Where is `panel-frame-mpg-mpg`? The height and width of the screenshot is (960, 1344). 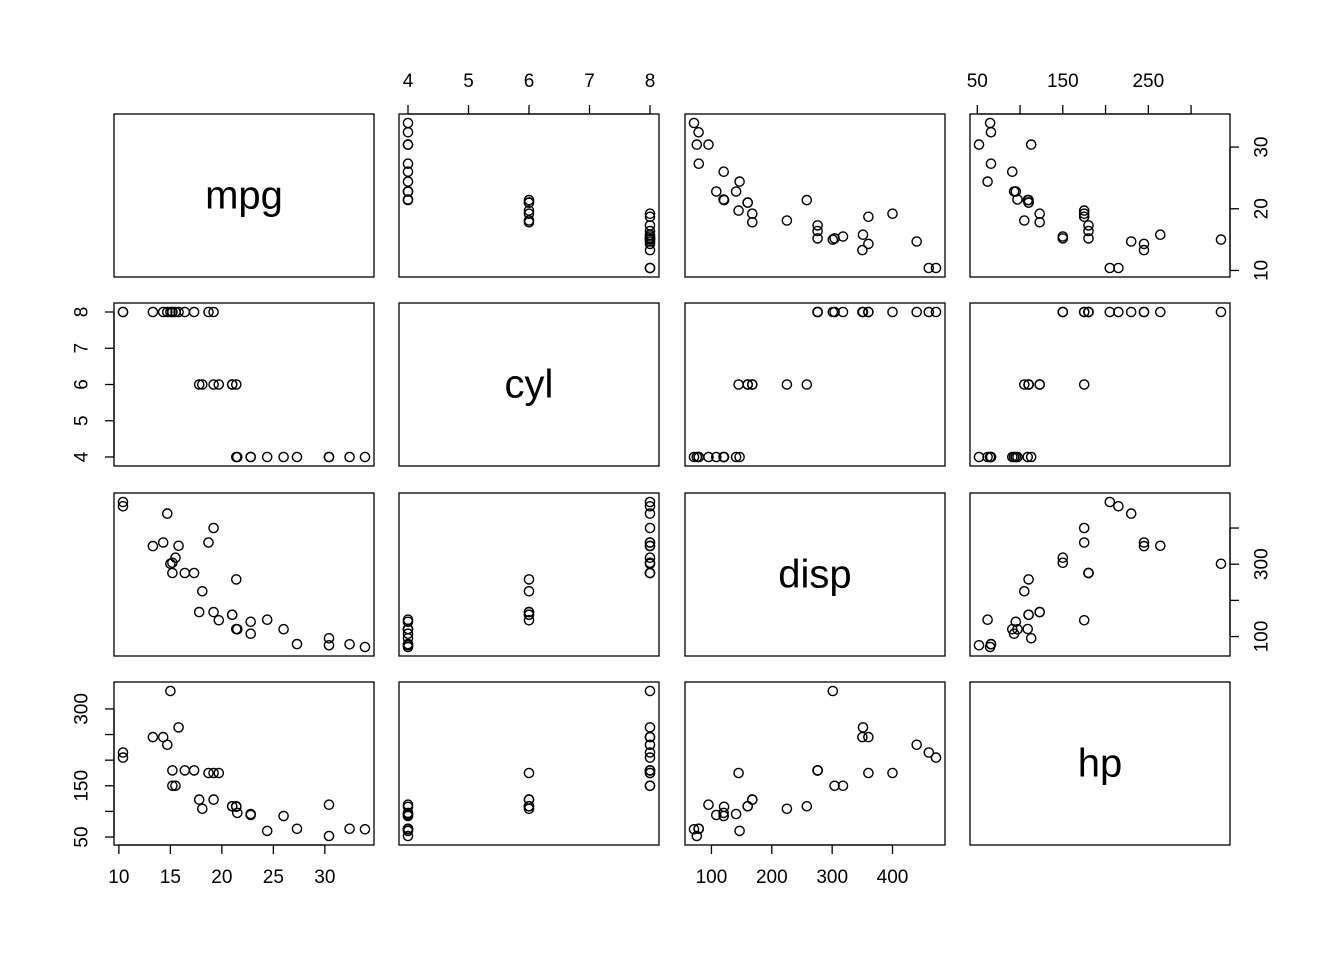 panel-frame-mpg-mpg is located at coordinates (244, 195).